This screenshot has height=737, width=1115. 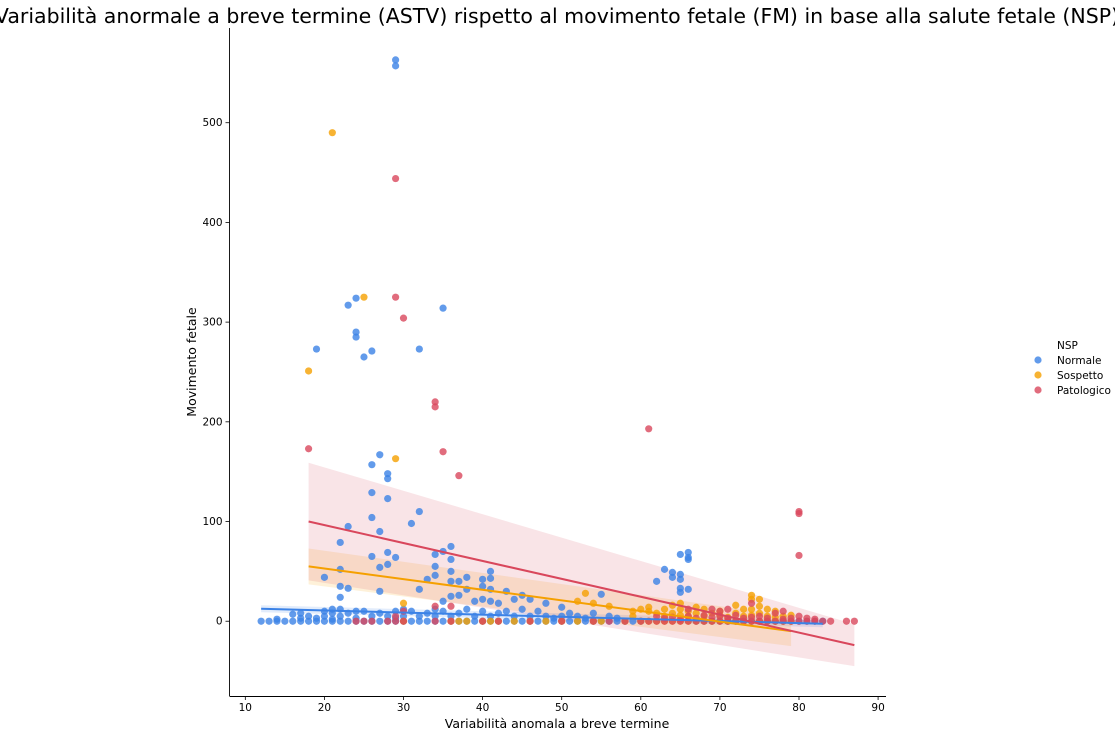 I want to click on regression-line-sospetto, so click(x=550, y=599).